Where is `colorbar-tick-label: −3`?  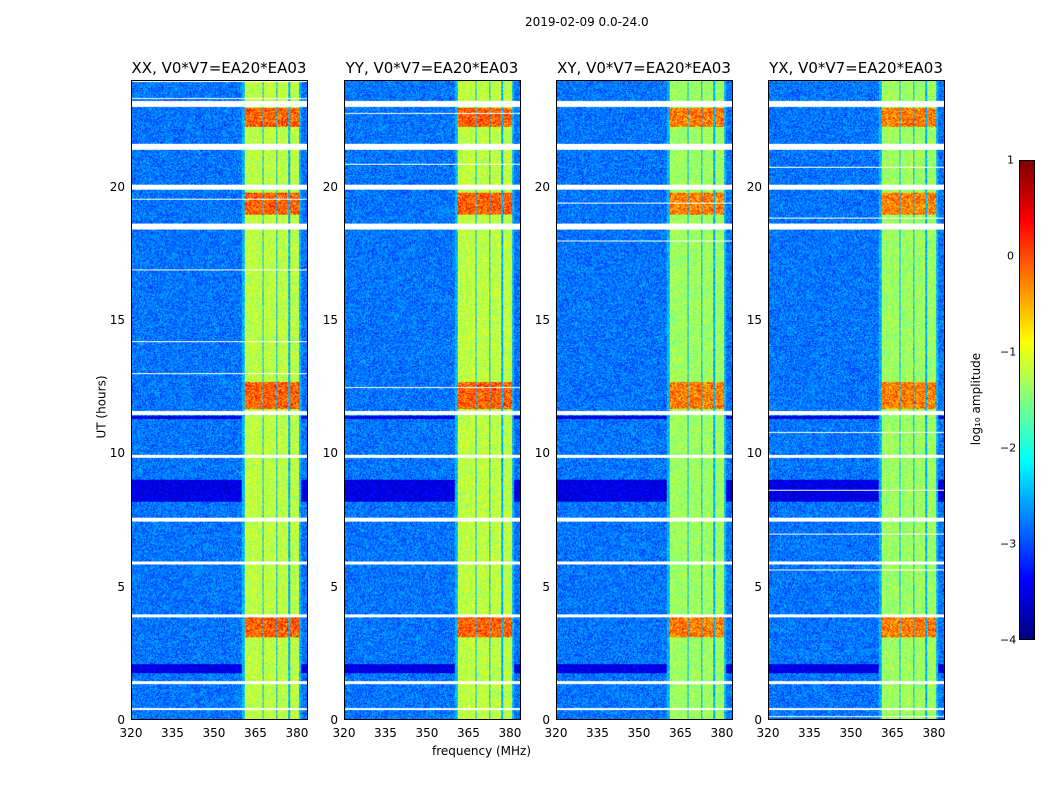
colorbar-tick-label: −3 is located at coordinates (1008, 544).